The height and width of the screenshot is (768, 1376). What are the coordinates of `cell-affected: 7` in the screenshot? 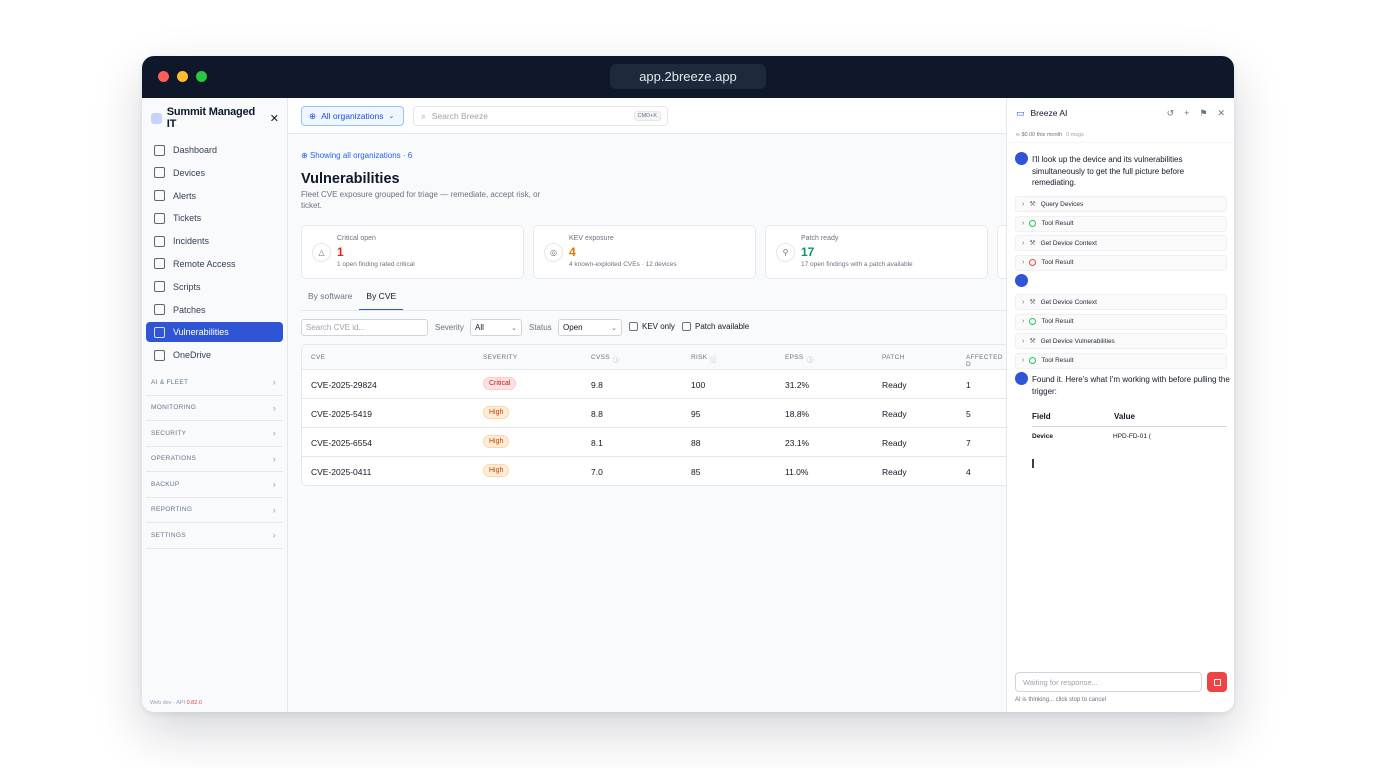 It's located at (968, 443).